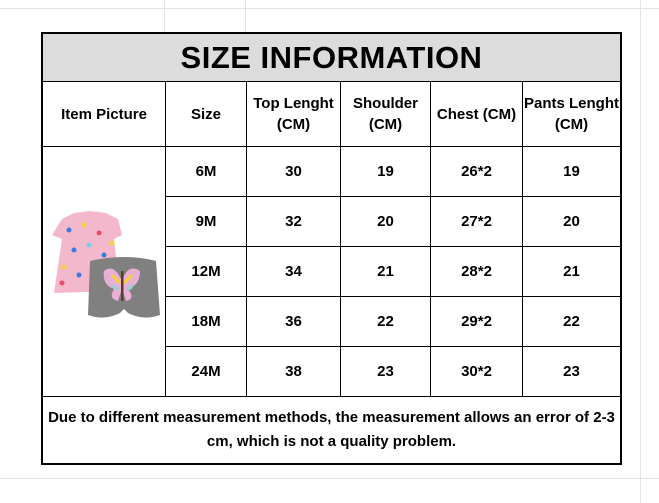  What do you see at coordinates (476, 171) in the screenshot?
I see `chest-cell: 26*2` at bounding box center [476, 171].